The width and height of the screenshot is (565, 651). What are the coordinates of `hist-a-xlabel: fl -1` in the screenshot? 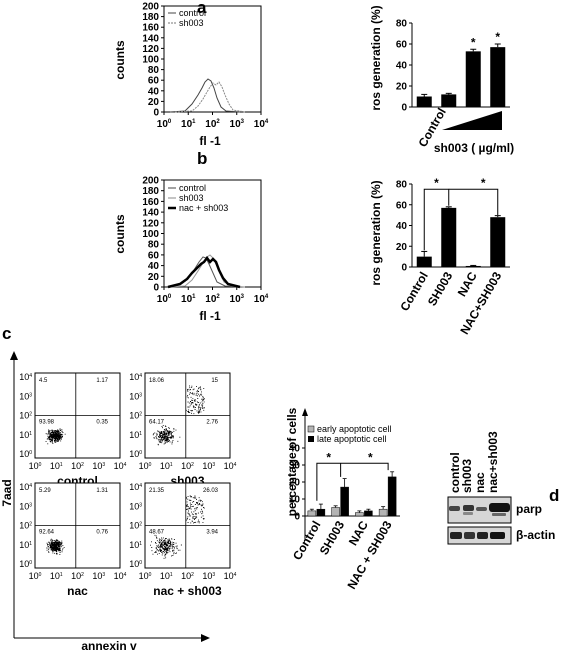 It's located at (210, 141).